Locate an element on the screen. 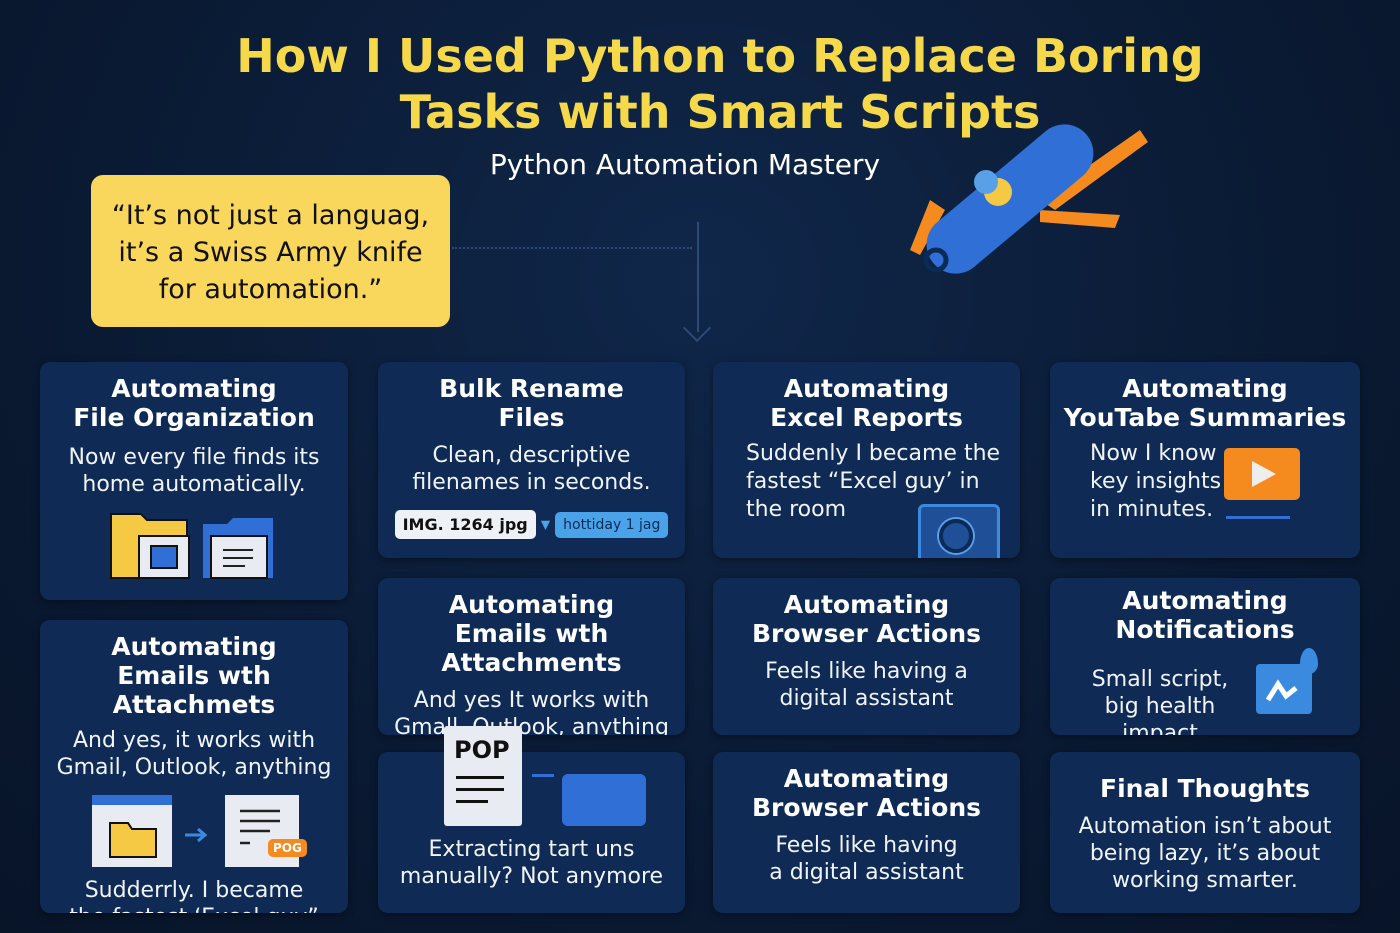 The width and height of the screenshot is (1400, 933). arrow-down-icon is located at coordinates (697, 328).